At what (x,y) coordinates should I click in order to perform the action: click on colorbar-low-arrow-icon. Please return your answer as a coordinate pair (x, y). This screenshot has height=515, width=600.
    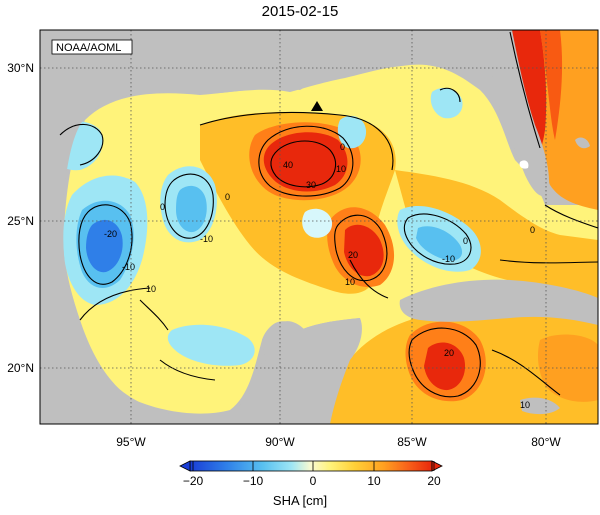
    Looking at the image, I should click on (185, 466).